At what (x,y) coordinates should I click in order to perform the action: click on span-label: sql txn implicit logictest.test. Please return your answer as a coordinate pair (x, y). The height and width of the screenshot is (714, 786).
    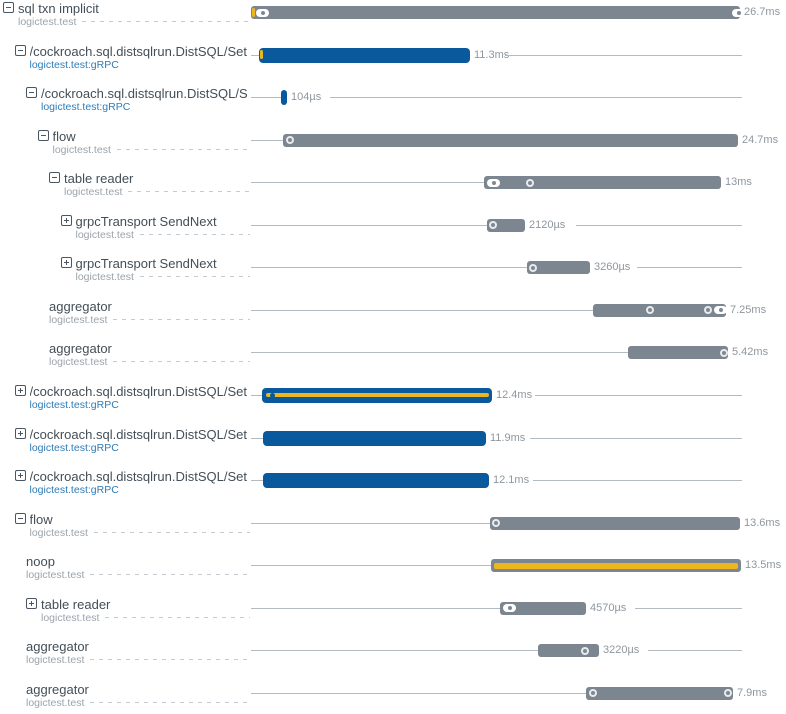
    Looking at the image, I should click on (134, 14).